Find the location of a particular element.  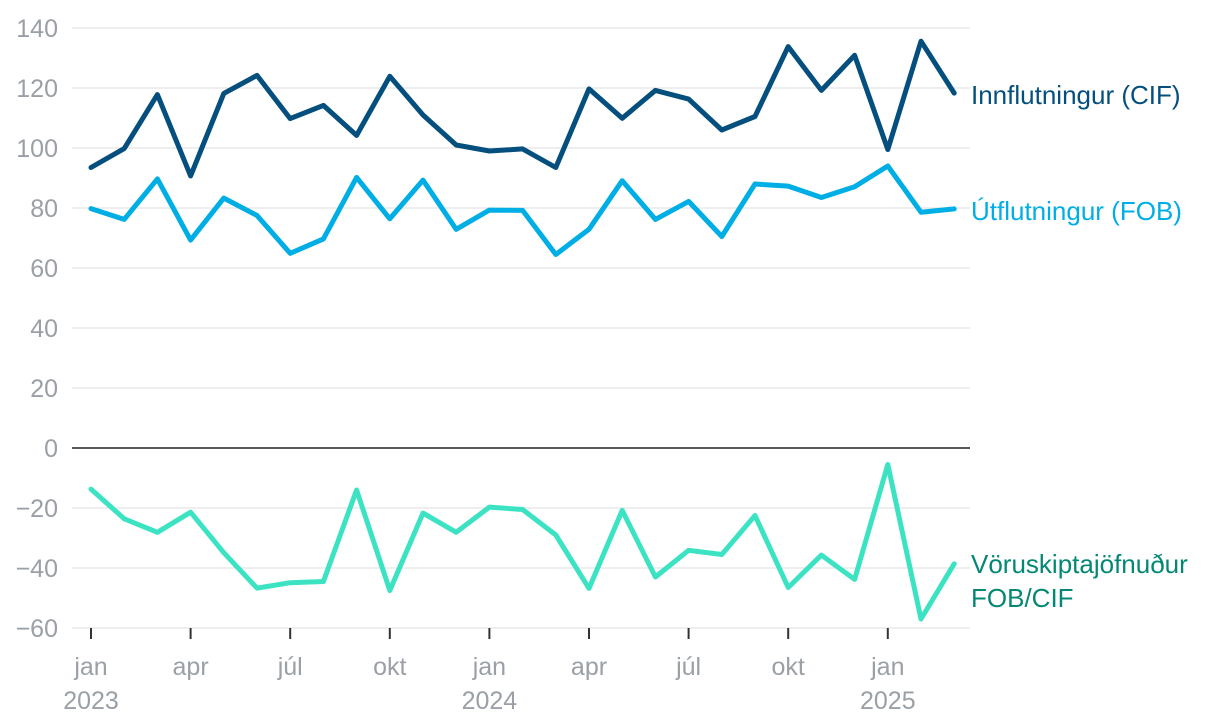

x-axis: jan 2023 apr júl okt jan 2024 apr júl okt jan 2025 is located at coordinates (489, 671).